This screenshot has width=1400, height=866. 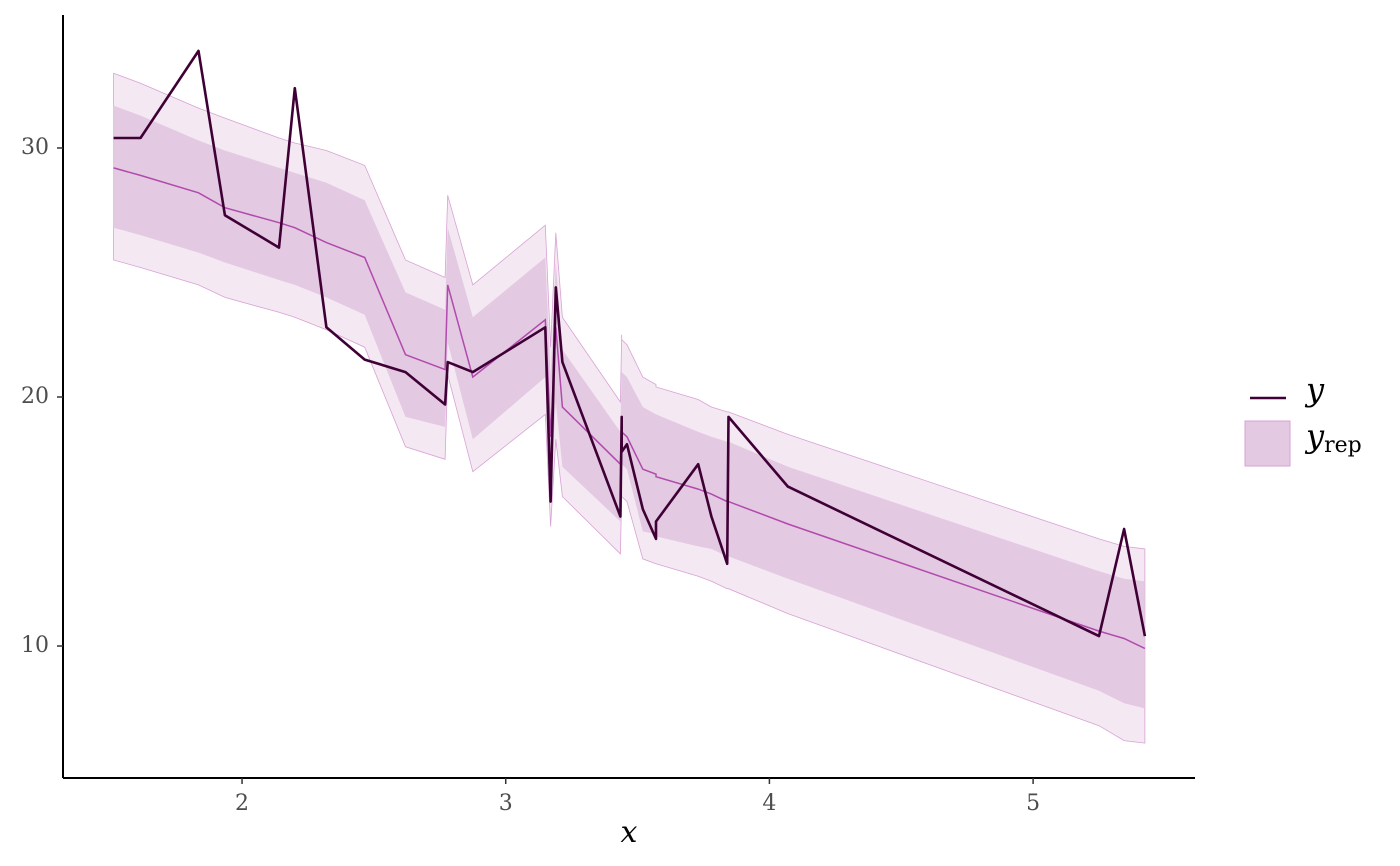 I want to click on legend-label: yrep, so click(x=1333, y=438).